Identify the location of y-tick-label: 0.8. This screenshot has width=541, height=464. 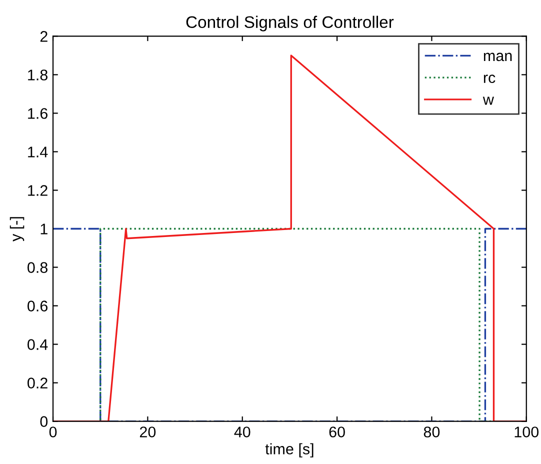
(38, 267).